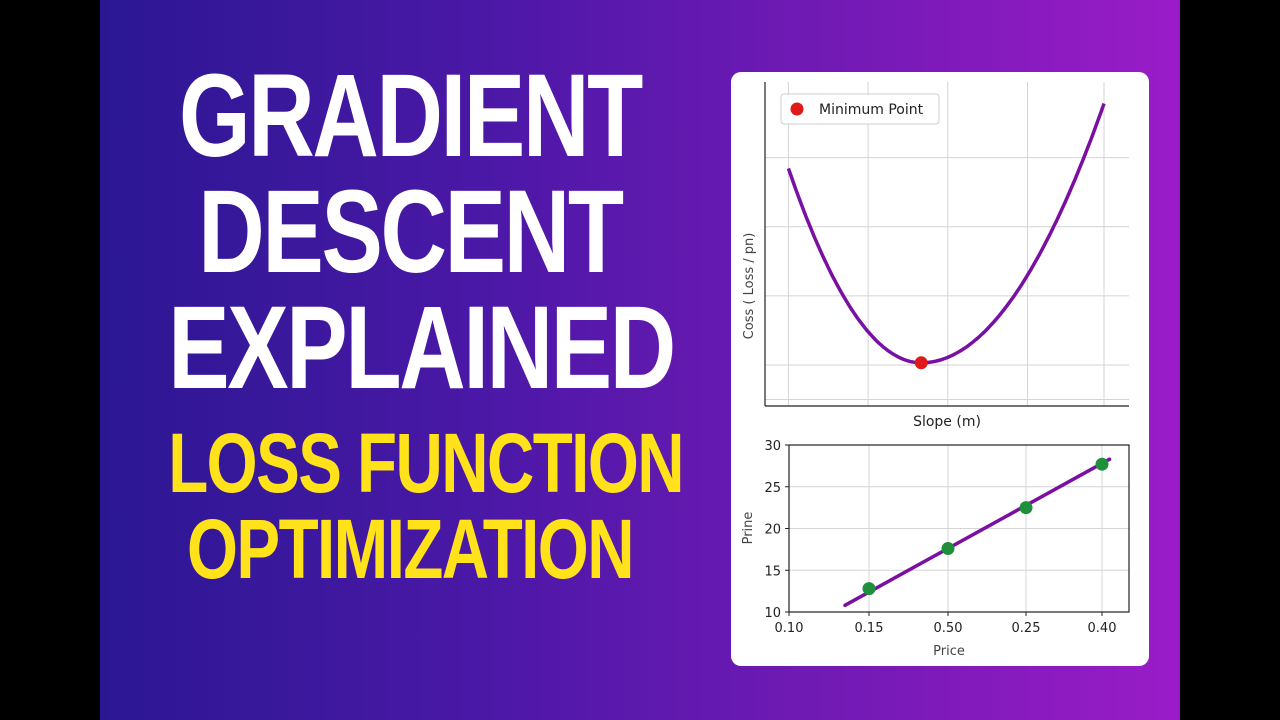 The width and height of the screenshot is (1280, 720). I want to click on scatter-chart-xlabel: Price, so click(949, 651).